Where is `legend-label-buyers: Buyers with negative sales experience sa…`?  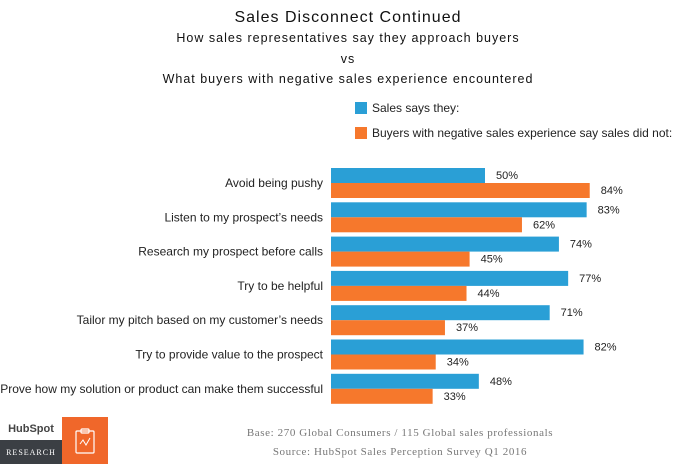
legend-label-buyers: Buyers with negative sales experience sa… is located at coordinates (522, 133).